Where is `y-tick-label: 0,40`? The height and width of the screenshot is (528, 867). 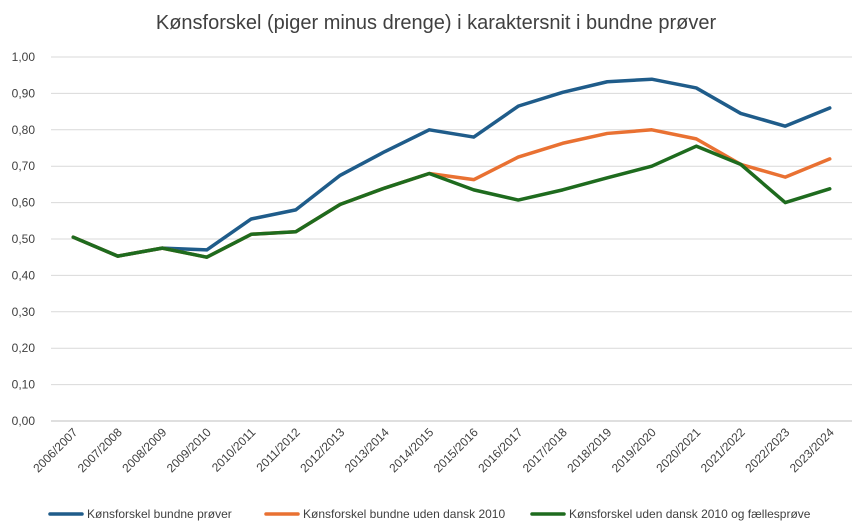 y-tick-label: 0,40 is located at coordinates (24, 275).